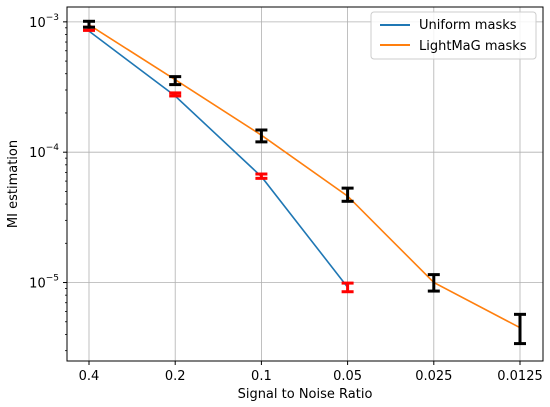 This screenshot has height=407, width=550. What do you see at coordinates (468, 25) in the screenshot?
I see `legend-label-uniform: Uniform masks` at bounding box center [468, 25].